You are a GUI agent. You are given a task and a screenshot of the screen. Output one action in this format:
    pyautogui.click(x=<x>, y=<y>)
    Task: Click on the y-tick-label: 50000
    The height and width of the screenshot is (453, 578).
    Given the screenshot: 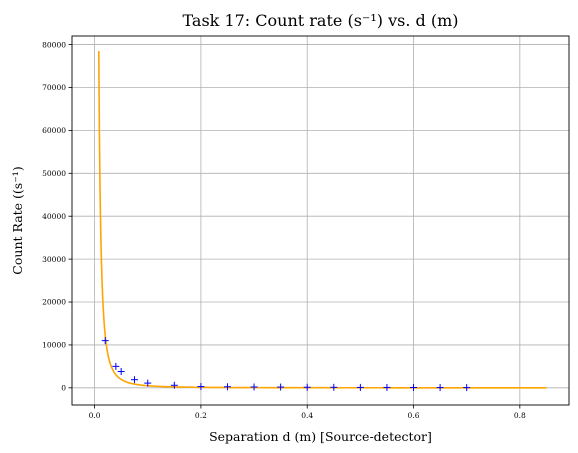 What is the action you would take?
    pyautogui.click(x=54, y=173)
    